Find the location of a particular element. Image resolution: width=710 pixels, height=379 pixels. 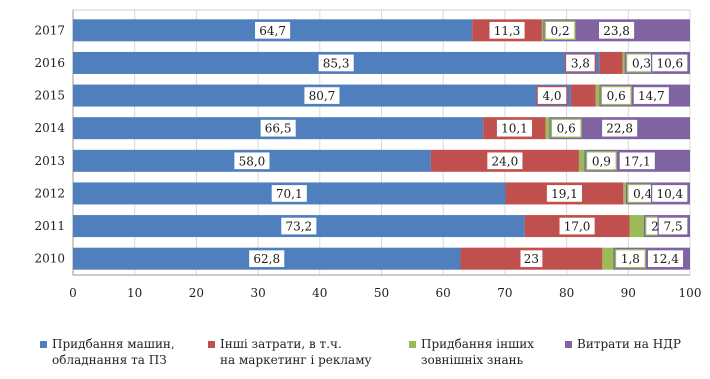

data-label-box-machines-2012 is located at coordinates (289, 193).